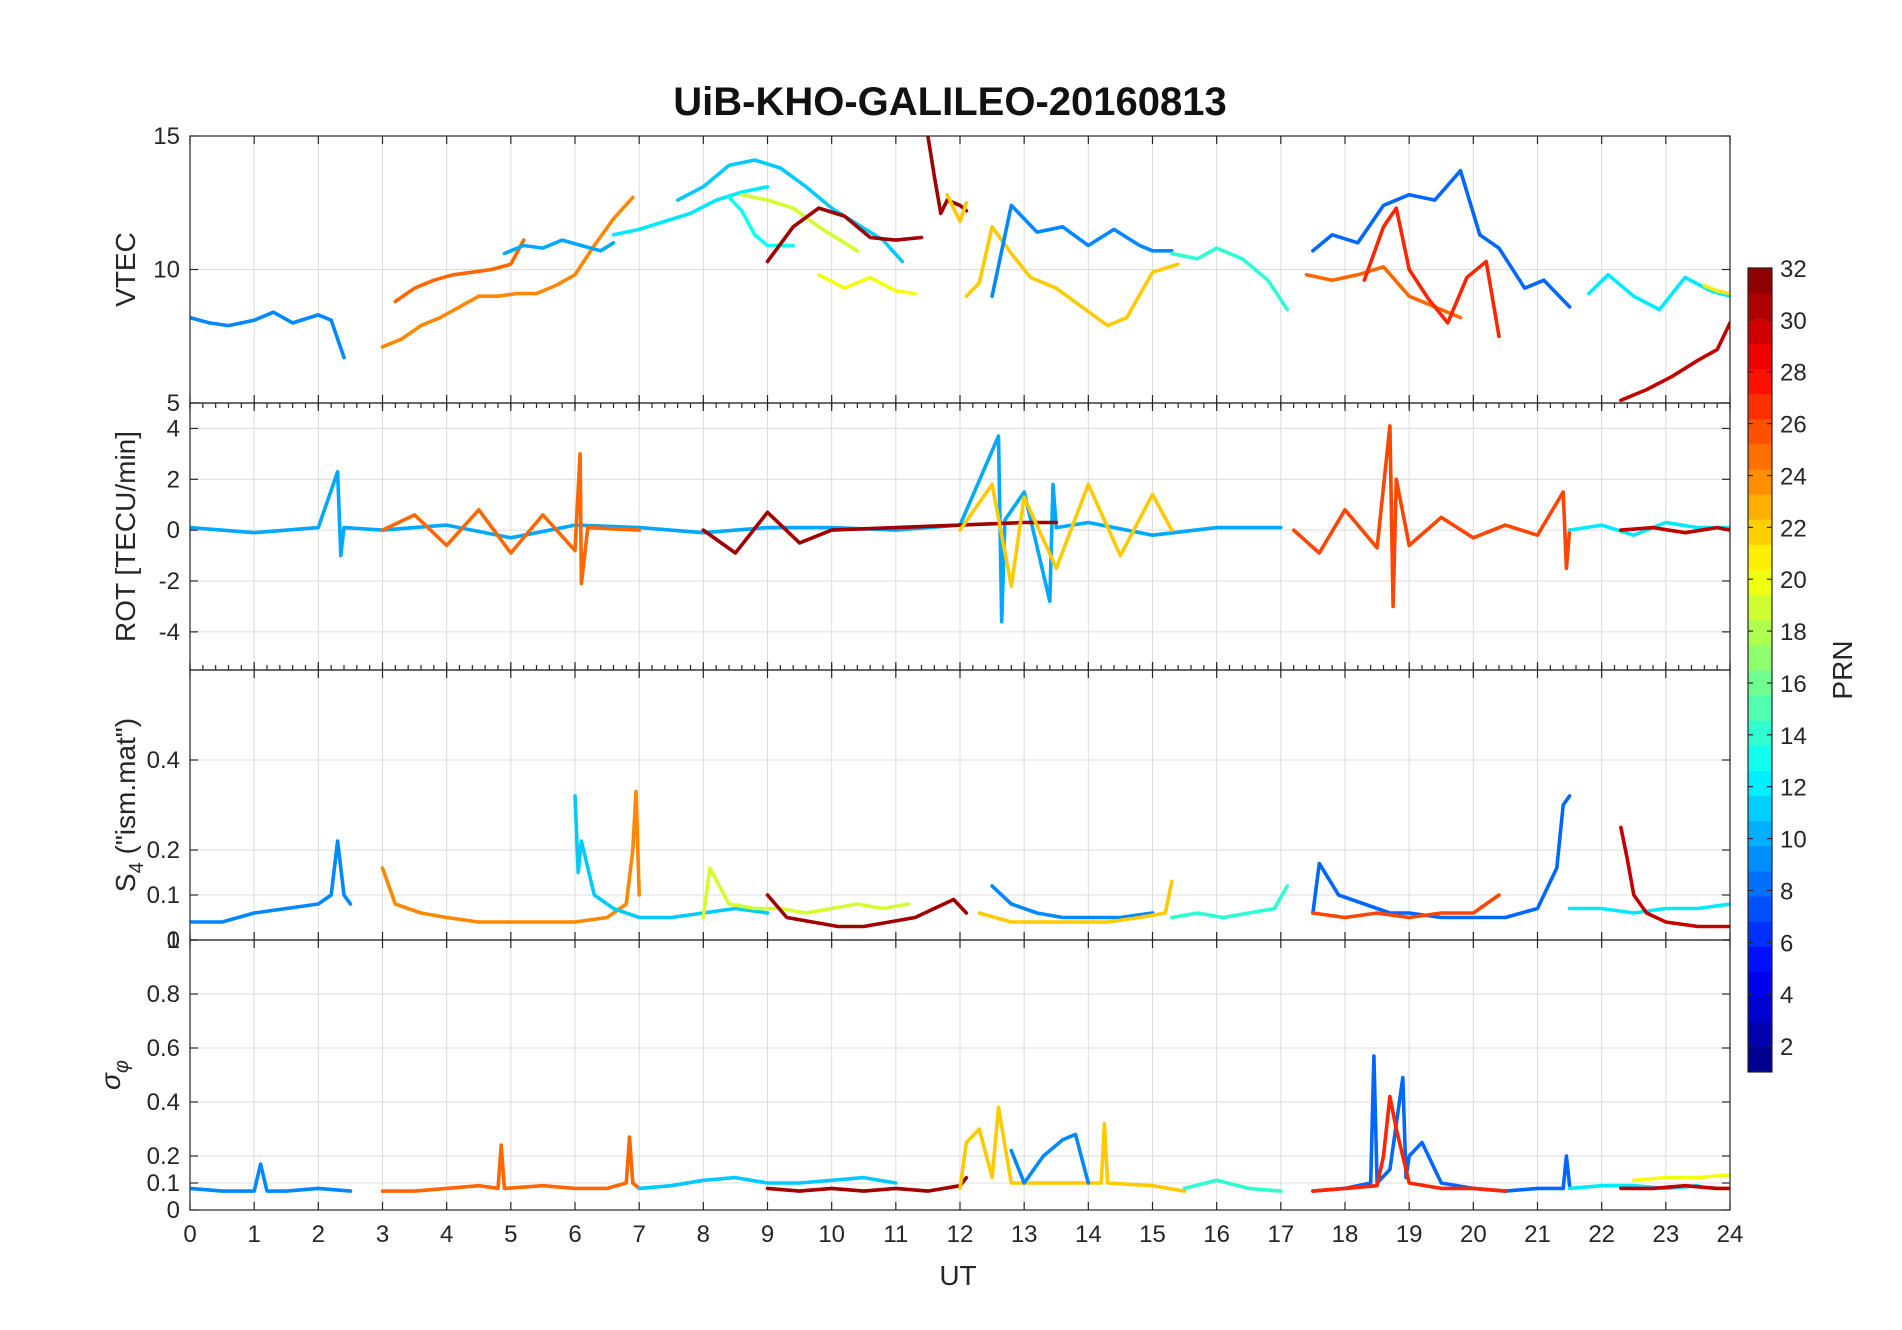 This screenshot has width=1902, height=1330. I want to click on y-axis-label: ROT [TECU/min], so click(125, 536).